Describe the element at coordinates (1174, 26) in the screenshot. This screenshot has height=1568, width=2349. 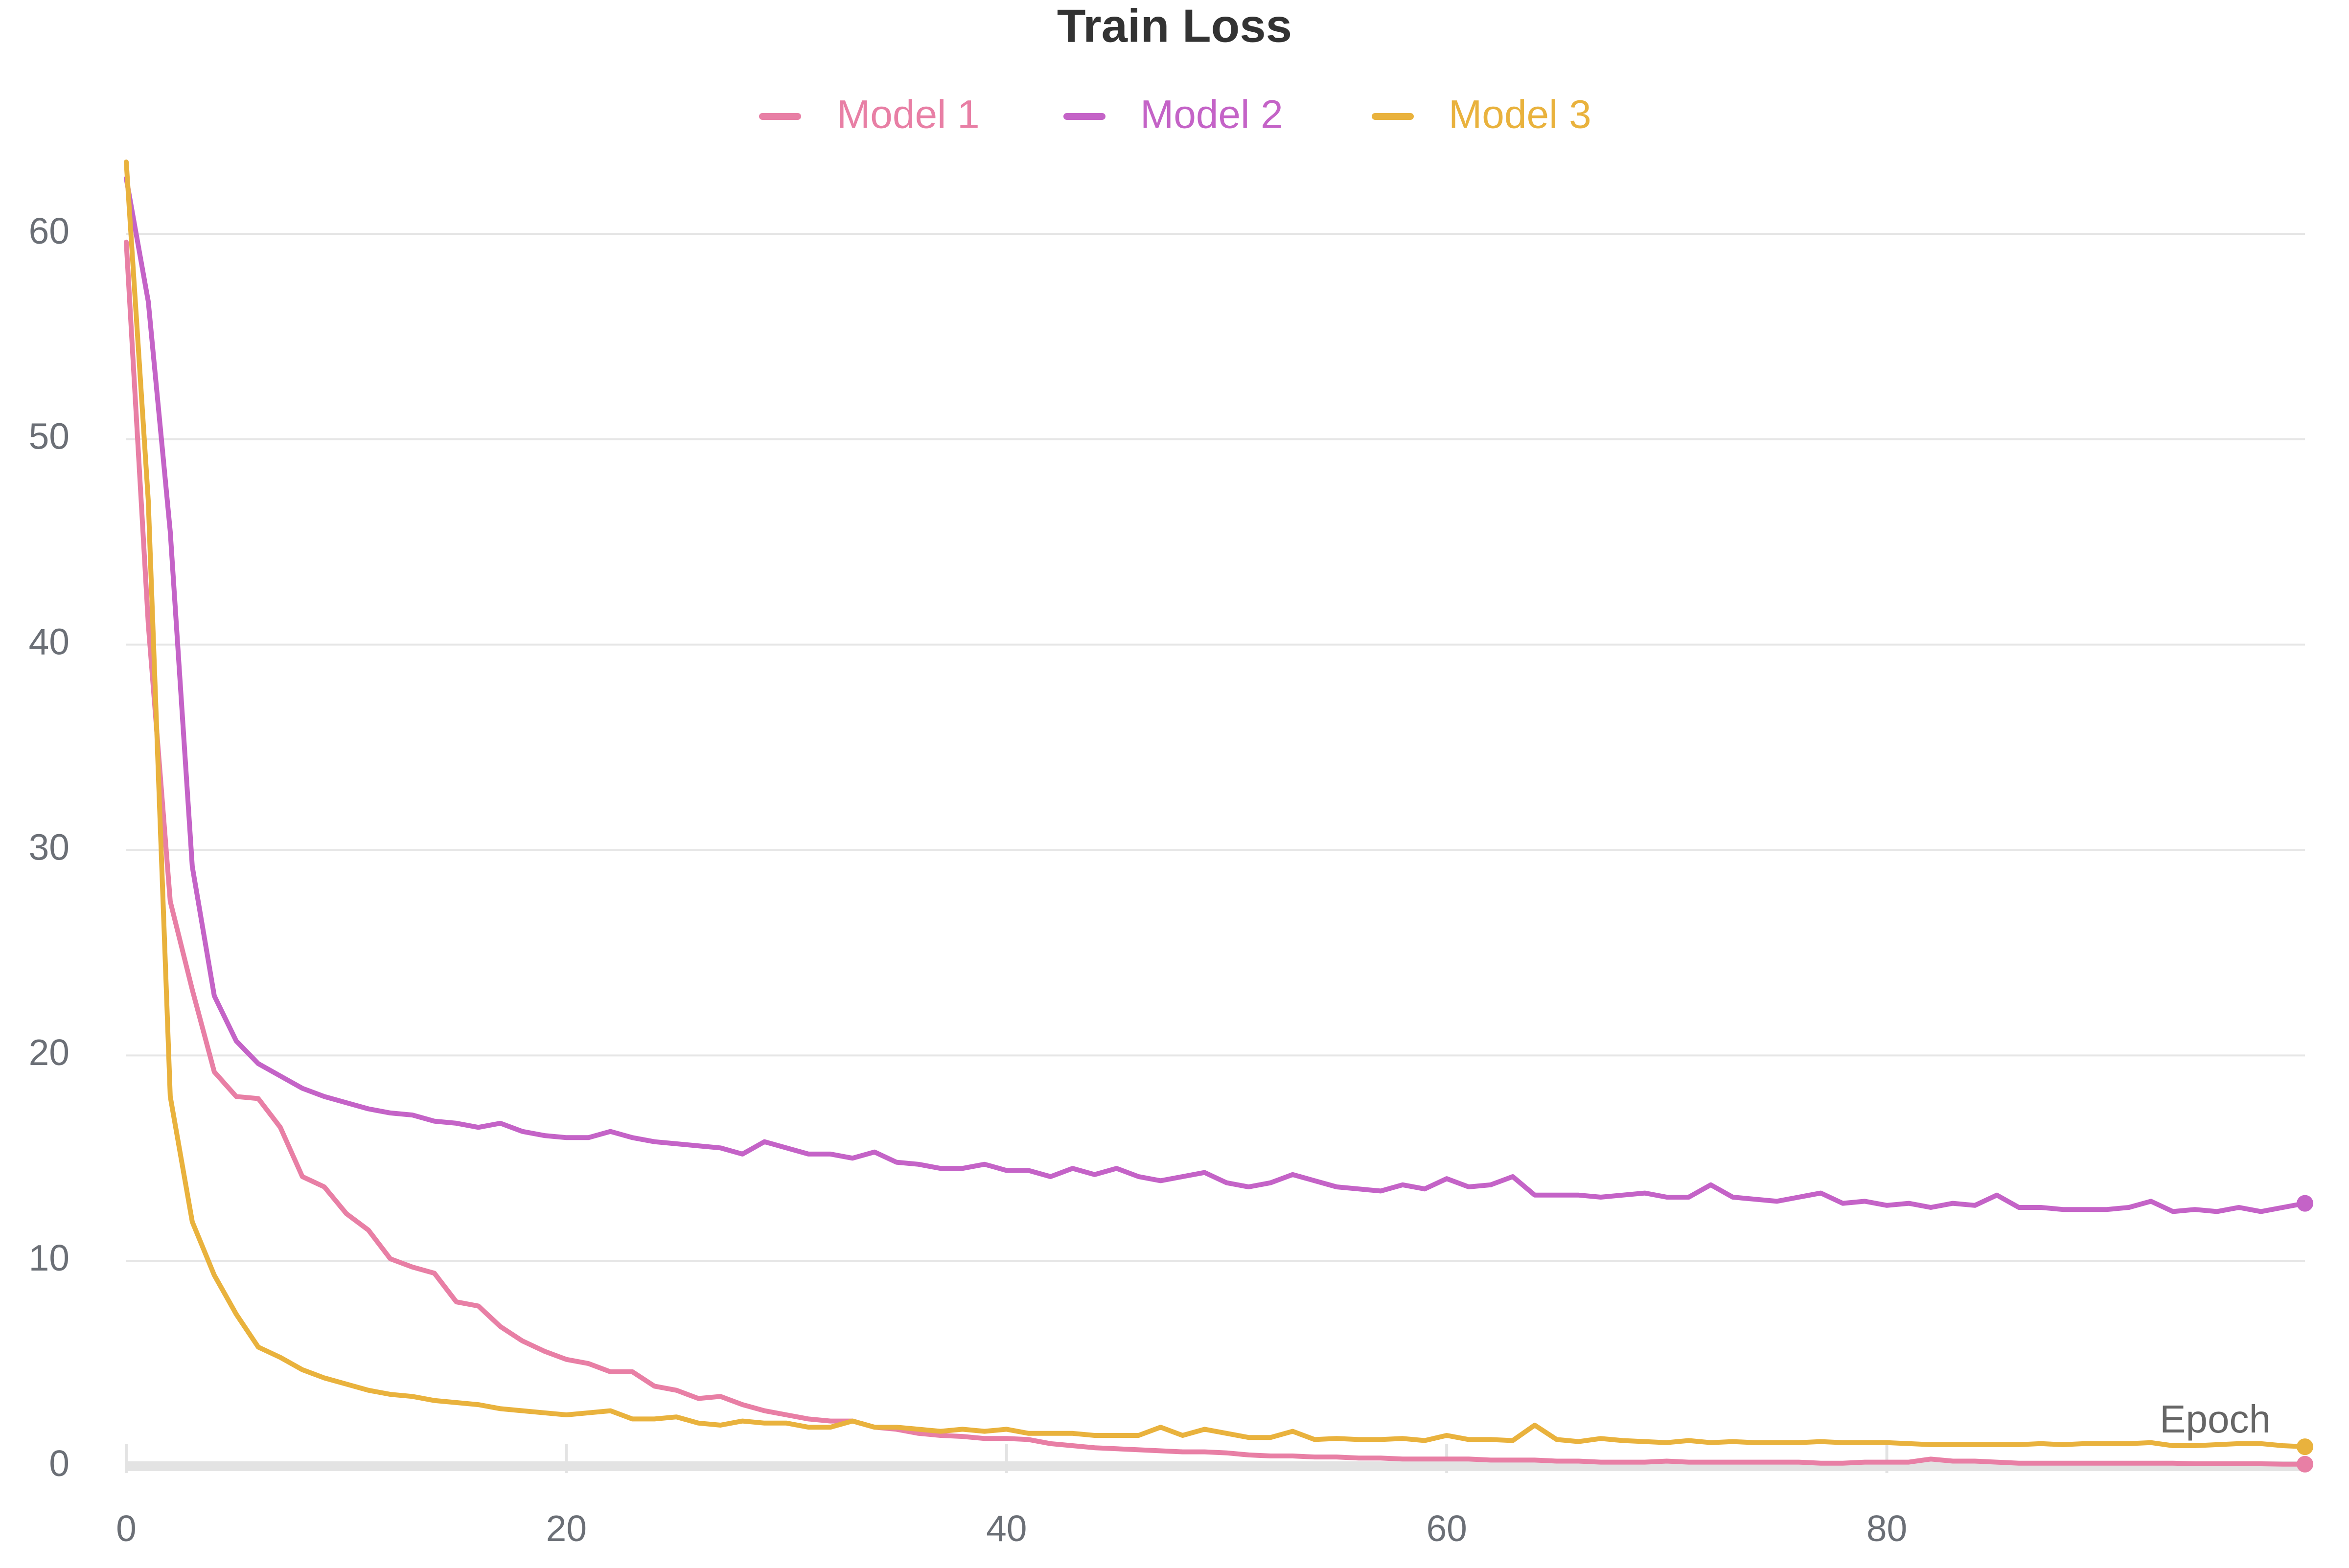
I see `chart-title: Train Loss` at that location.